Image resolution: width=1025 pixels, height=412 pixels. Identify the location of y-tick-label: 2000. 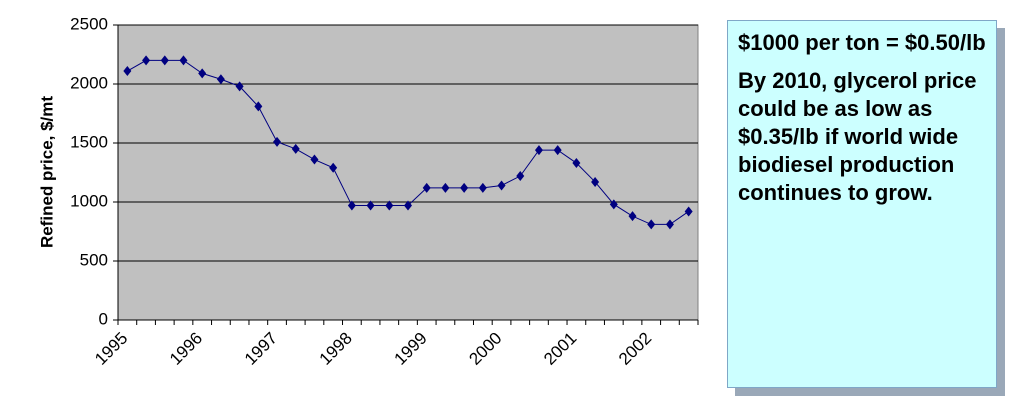
(89, 82).